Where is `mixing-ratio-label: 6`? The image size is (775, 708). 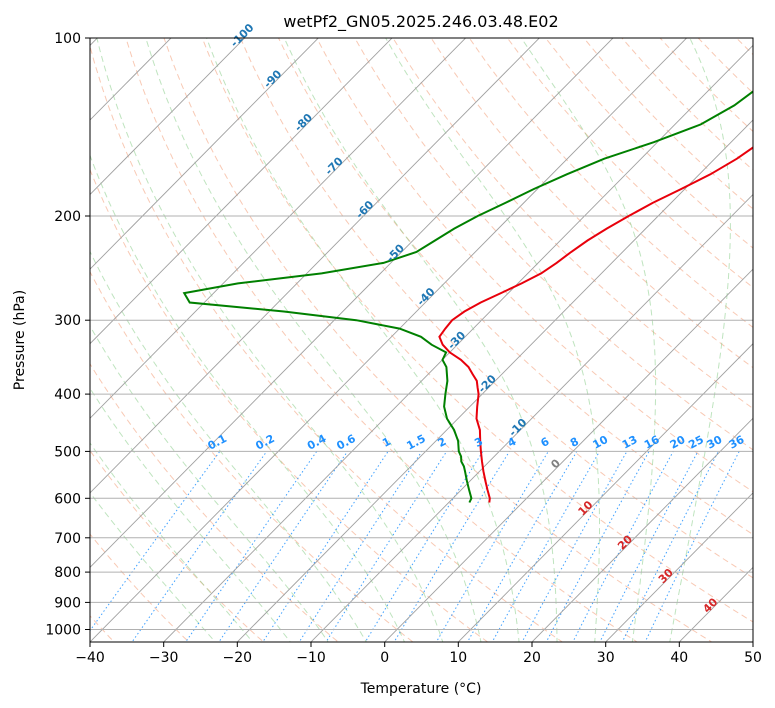
mixing-ratio-label: 6 is located at coordinates (545, 442).